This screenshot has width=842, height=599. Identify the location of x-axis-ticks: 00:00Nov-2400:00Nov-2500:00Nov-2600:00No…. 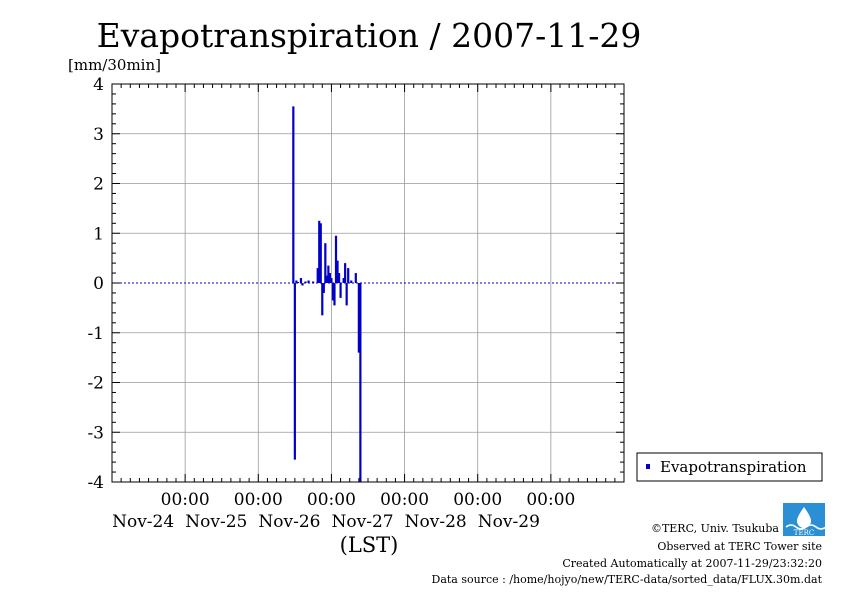
(343, 511).